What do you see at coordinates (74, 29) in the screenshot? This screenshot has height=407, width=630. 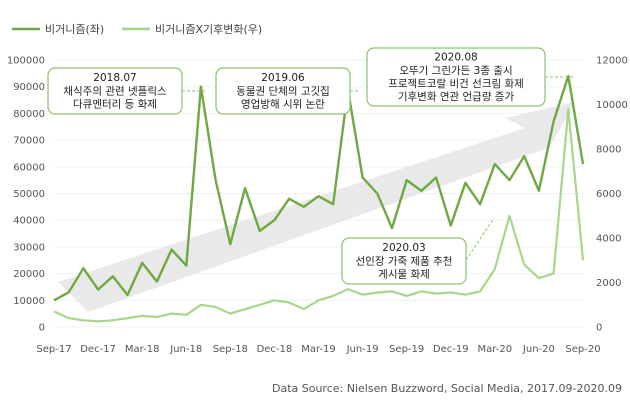 I see `legend-label-left: 비거니즘(좌)` at bounding box center [74, 29].